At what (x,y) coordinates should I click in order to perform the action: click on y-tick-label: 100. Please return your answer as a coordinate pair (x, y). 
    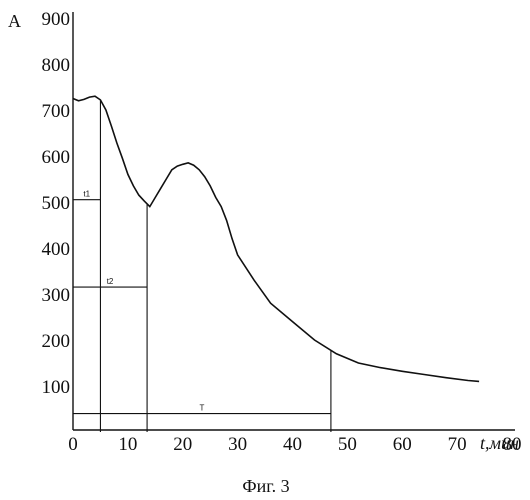
    Looking at the image, I should click on (56, 387).